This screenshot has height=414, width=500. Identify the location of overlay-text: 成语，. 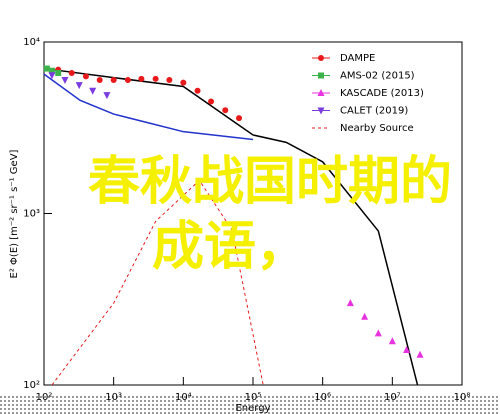
(230, 247).